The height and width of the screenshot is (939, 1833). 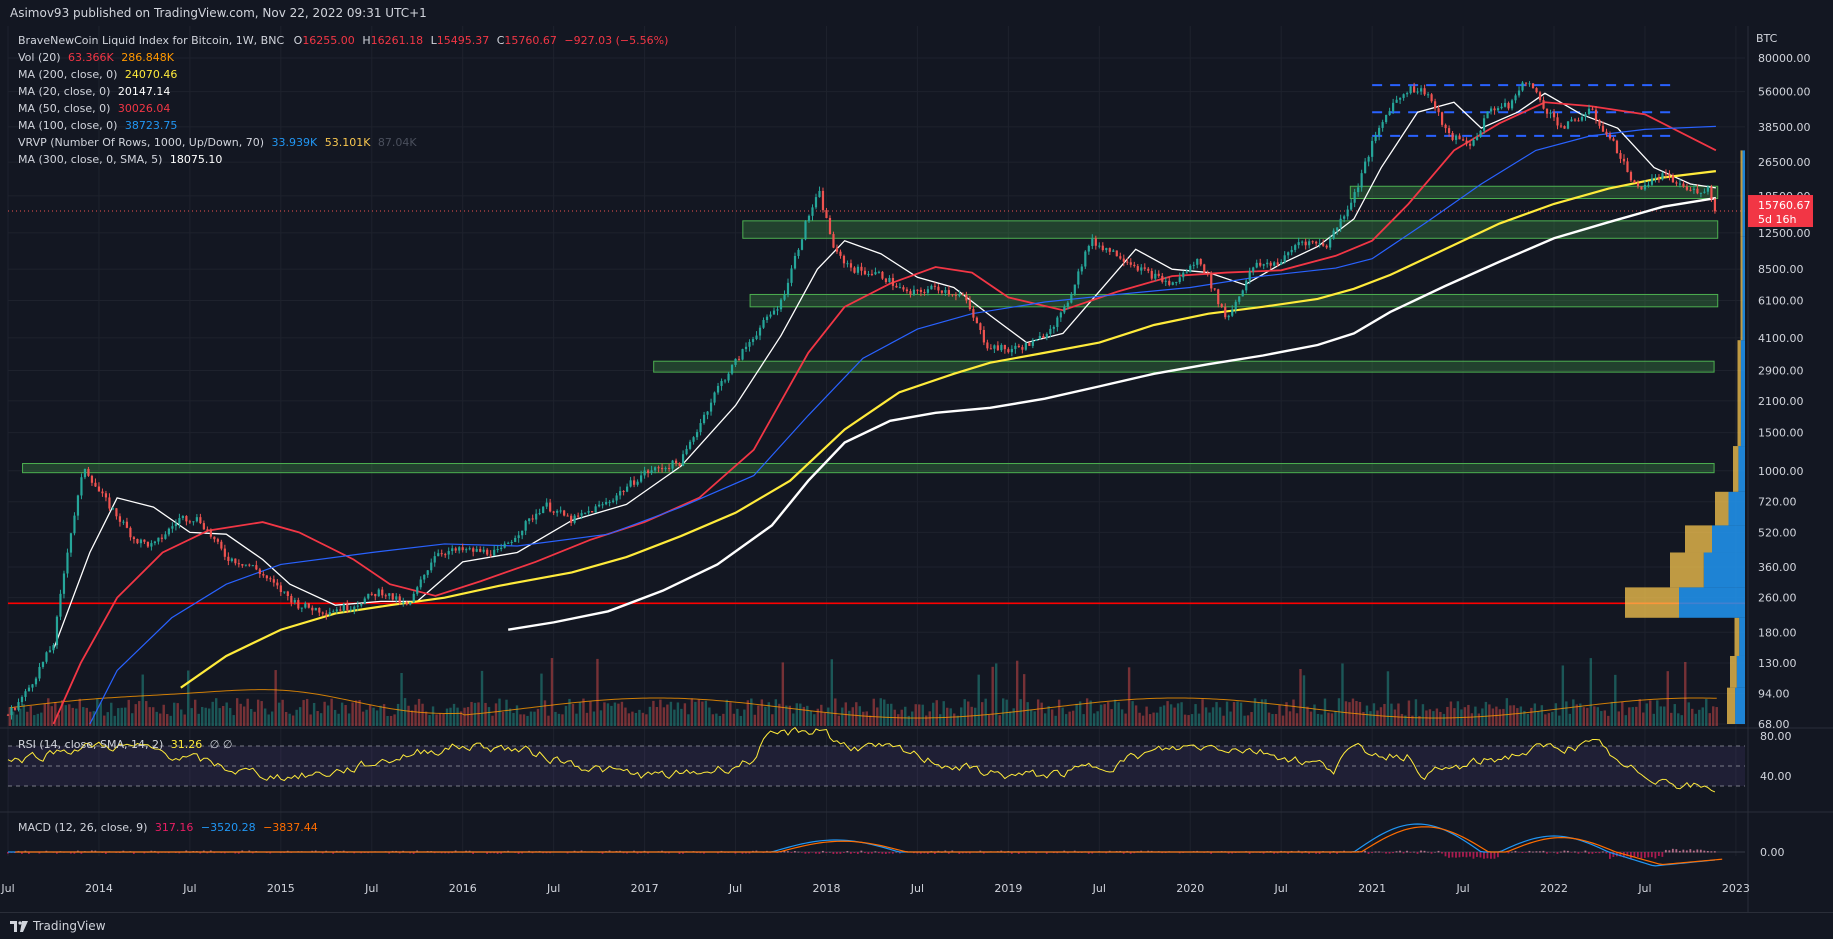 What do you see at coordinates (1230, 229) in the screenshot?
I see `support-zone` at bounding box center [1230, 229].